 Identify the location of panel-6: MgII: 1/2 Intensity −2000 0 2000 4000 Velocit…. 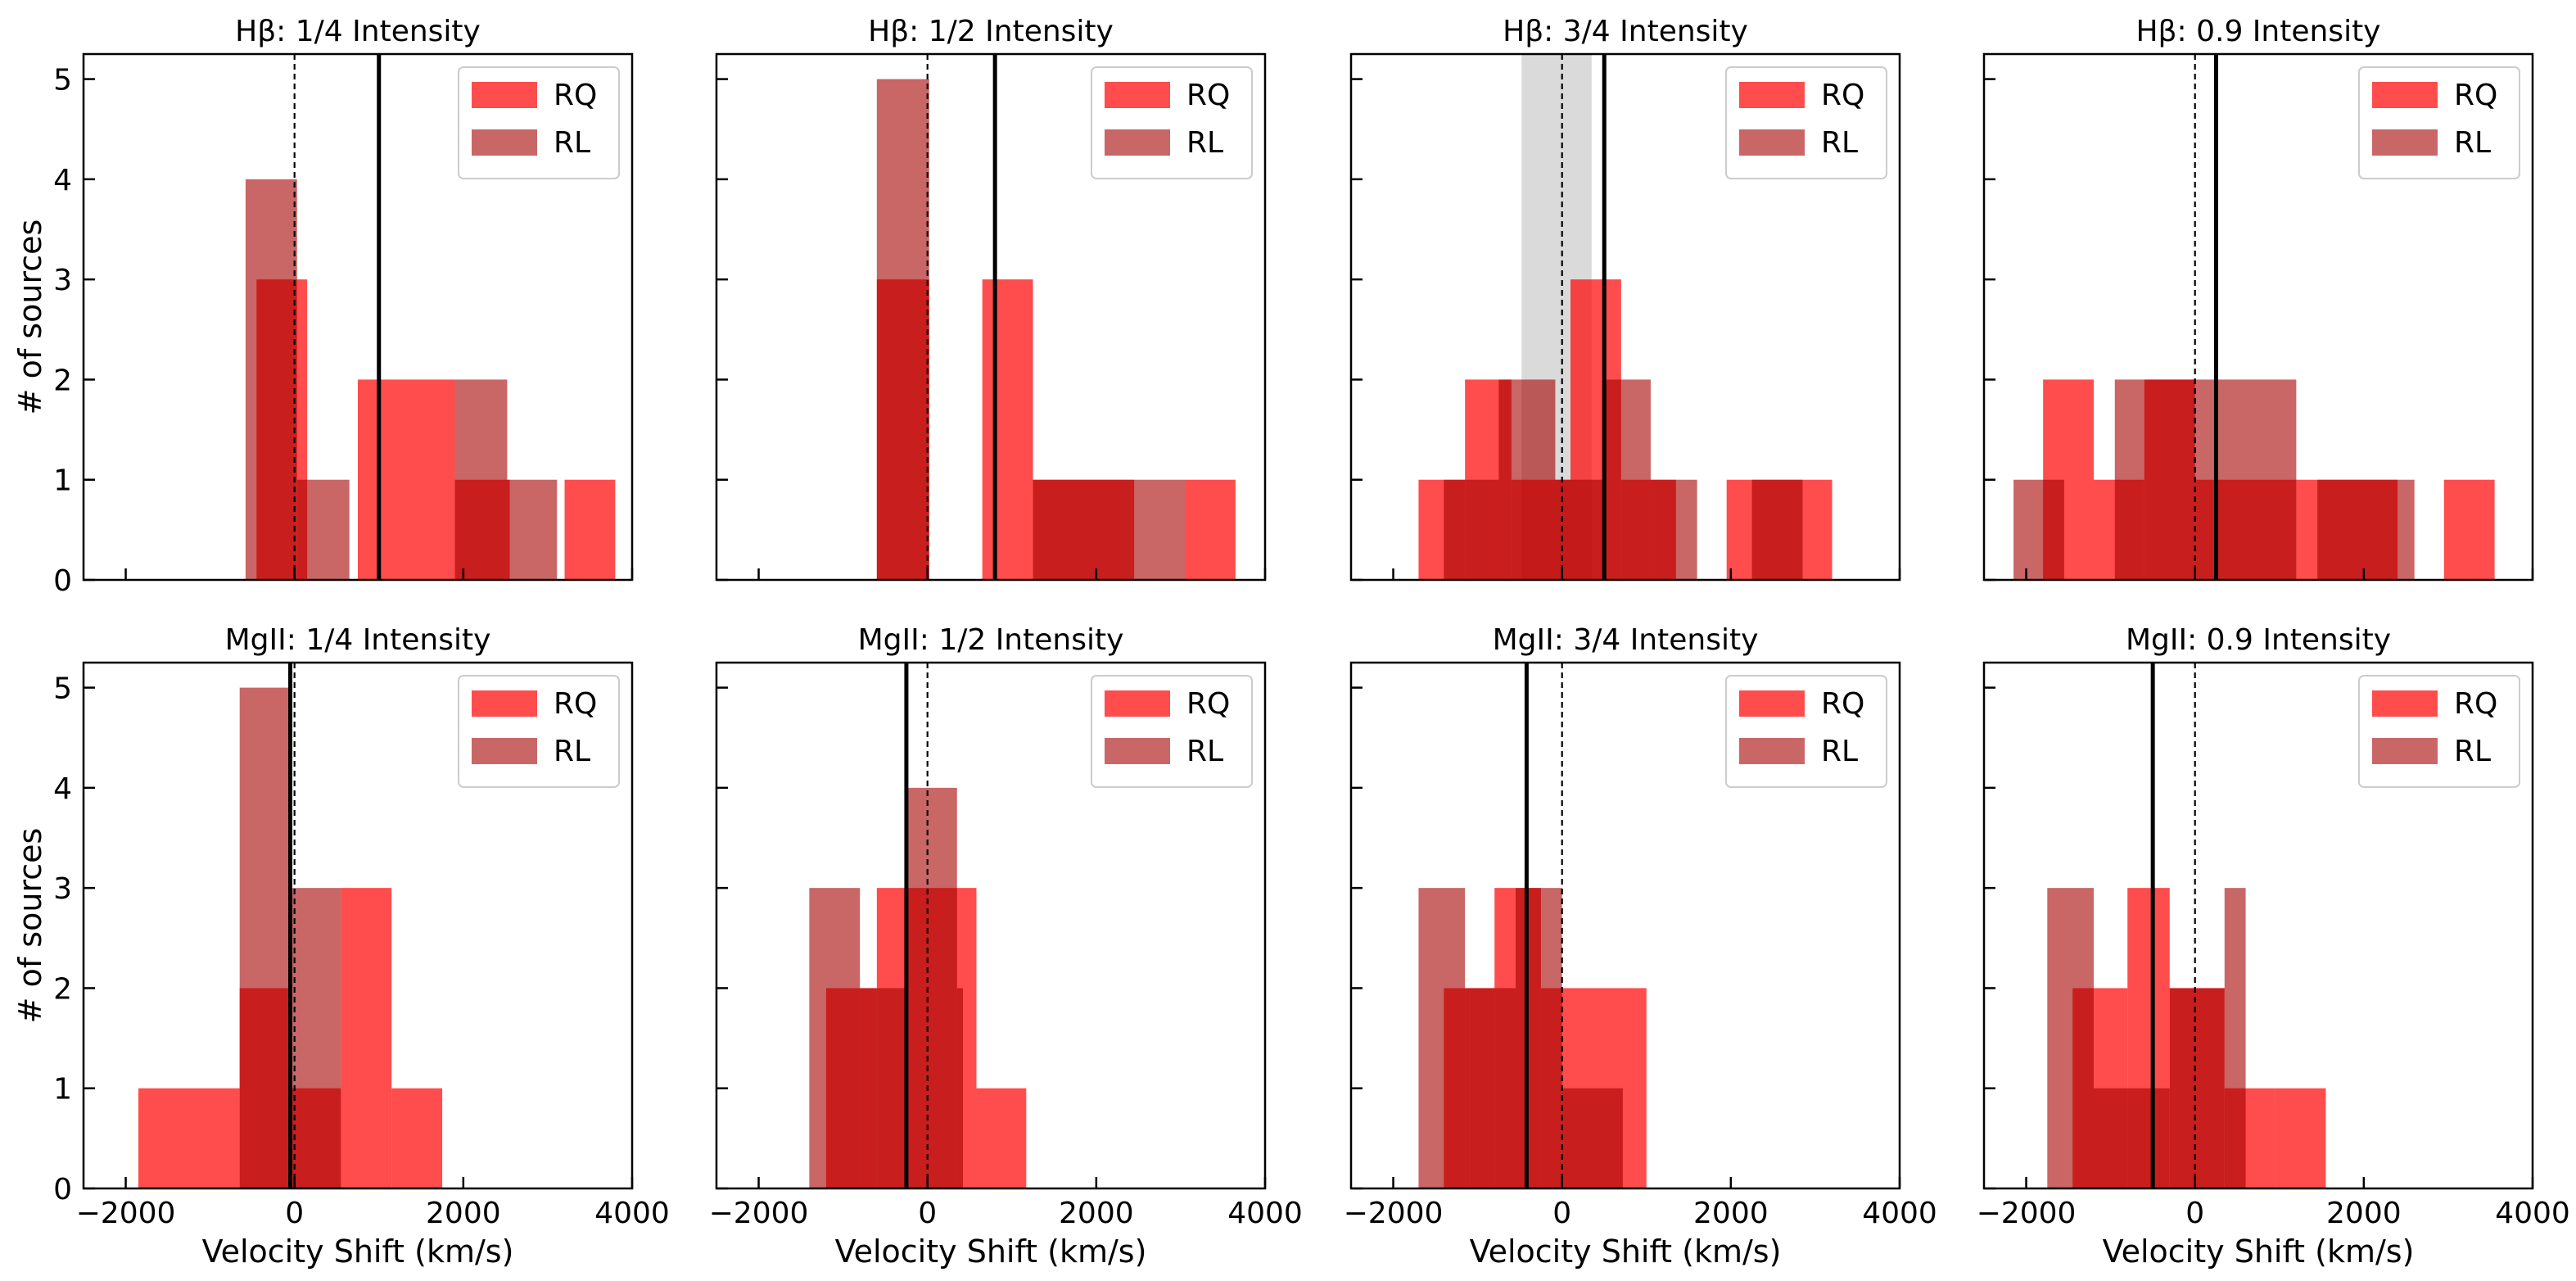
(1006, 946).